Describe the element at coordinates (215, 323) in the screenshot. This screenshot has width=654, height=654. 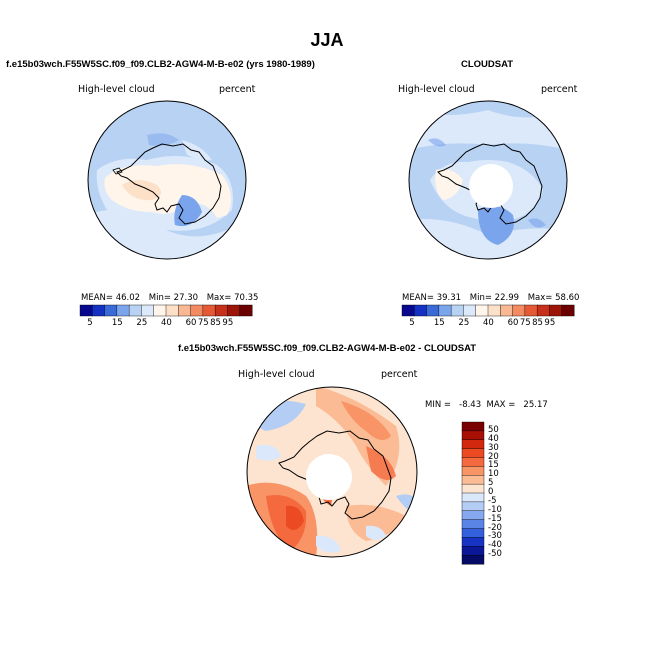
I see `model-colorbar-label: 85` at that location.